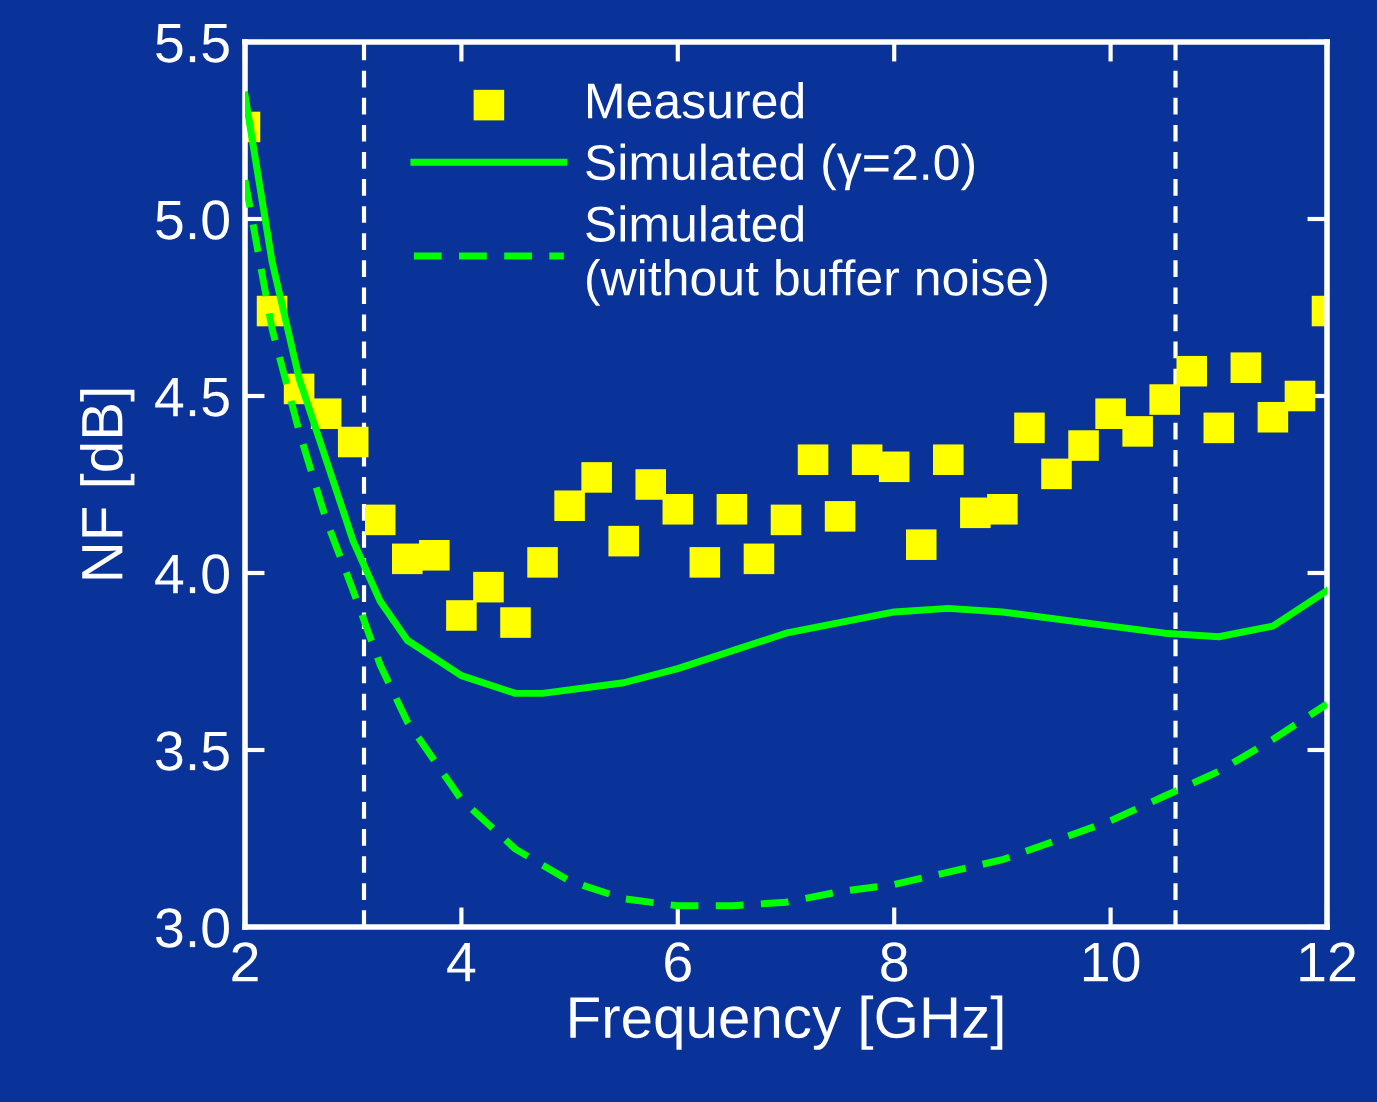 This screenshot has width=1377, height=1102. Describe the element at coordinates (894, 962) in the screenshot. I see `x-tick-label: 8` at that location.